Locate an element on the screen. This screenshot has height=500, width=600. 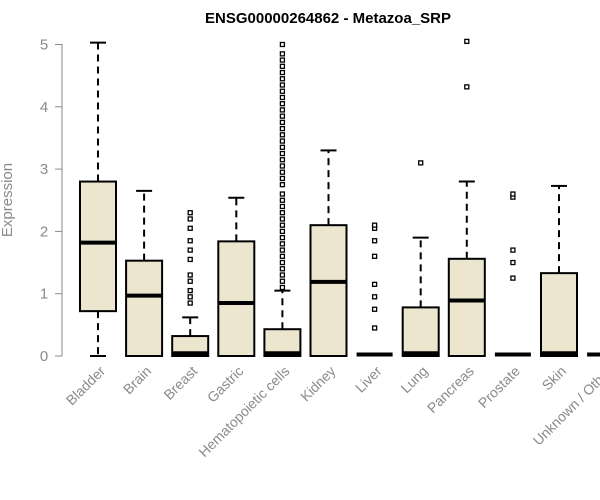
x-tick-label: Hematopoietic cells is located at coordinates (243, 411).